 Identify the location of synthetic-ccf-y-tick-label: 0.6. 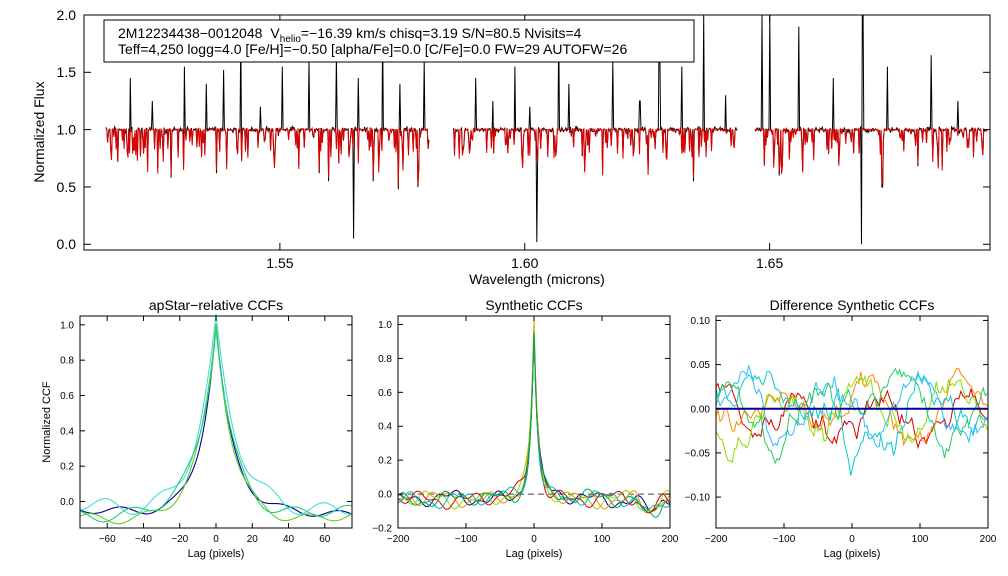
(385, 393).